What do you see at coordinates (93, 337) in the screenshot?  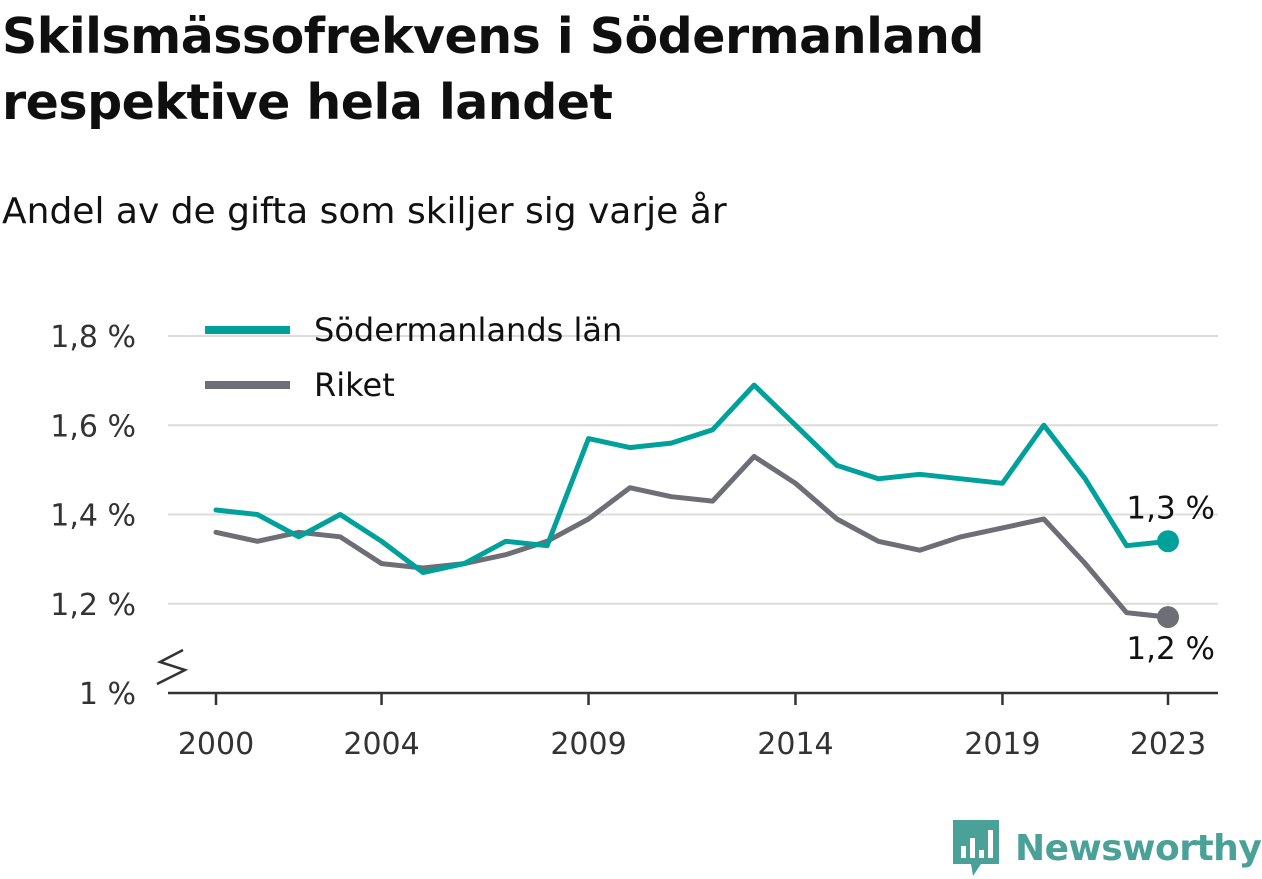 I see `y-tick-label: 1,8 %` at bounding box center [93, 337].